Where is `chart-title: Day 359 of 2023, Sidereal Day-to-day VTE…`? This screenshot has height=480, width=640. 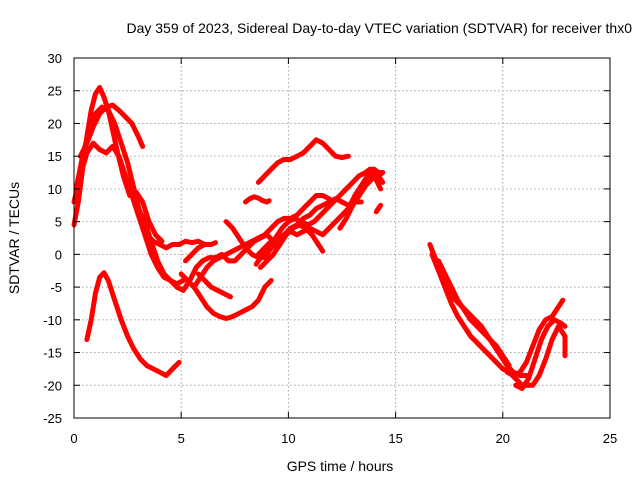 chart-title: Day 359 of 2023, Sidereal Day-to-day VTE… is located at coordinates (379, 28).